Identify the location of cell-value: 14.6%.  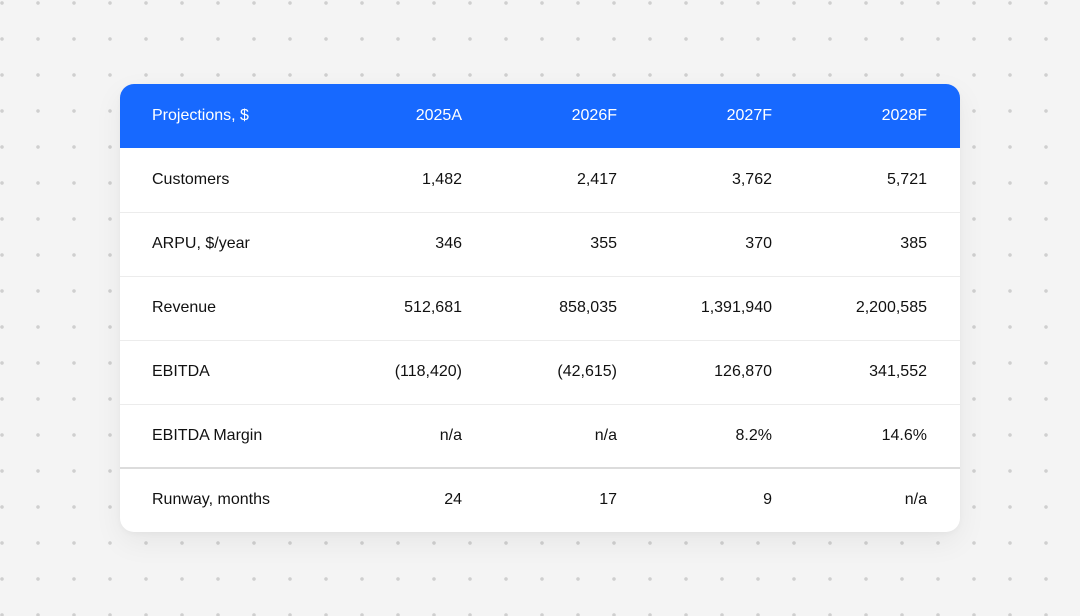
(904, 435).